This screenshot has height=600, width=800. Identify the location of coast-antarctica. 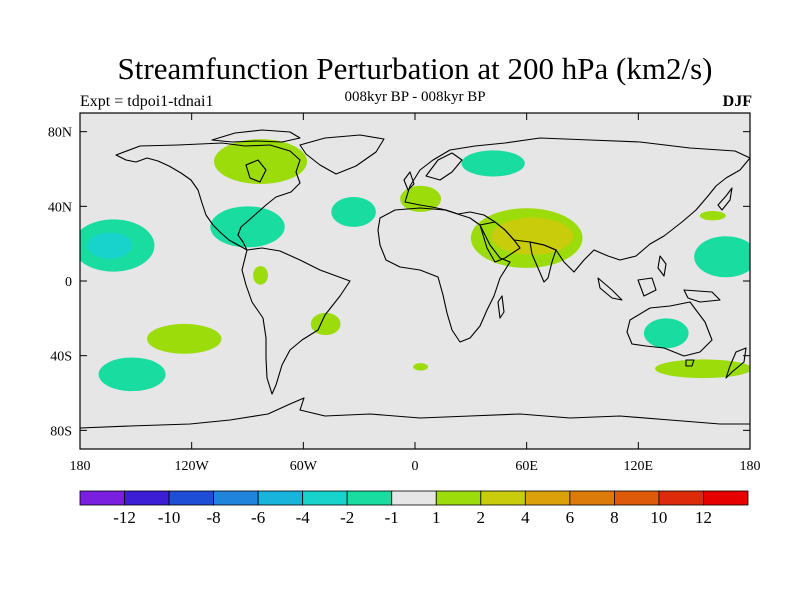
(415, 413).